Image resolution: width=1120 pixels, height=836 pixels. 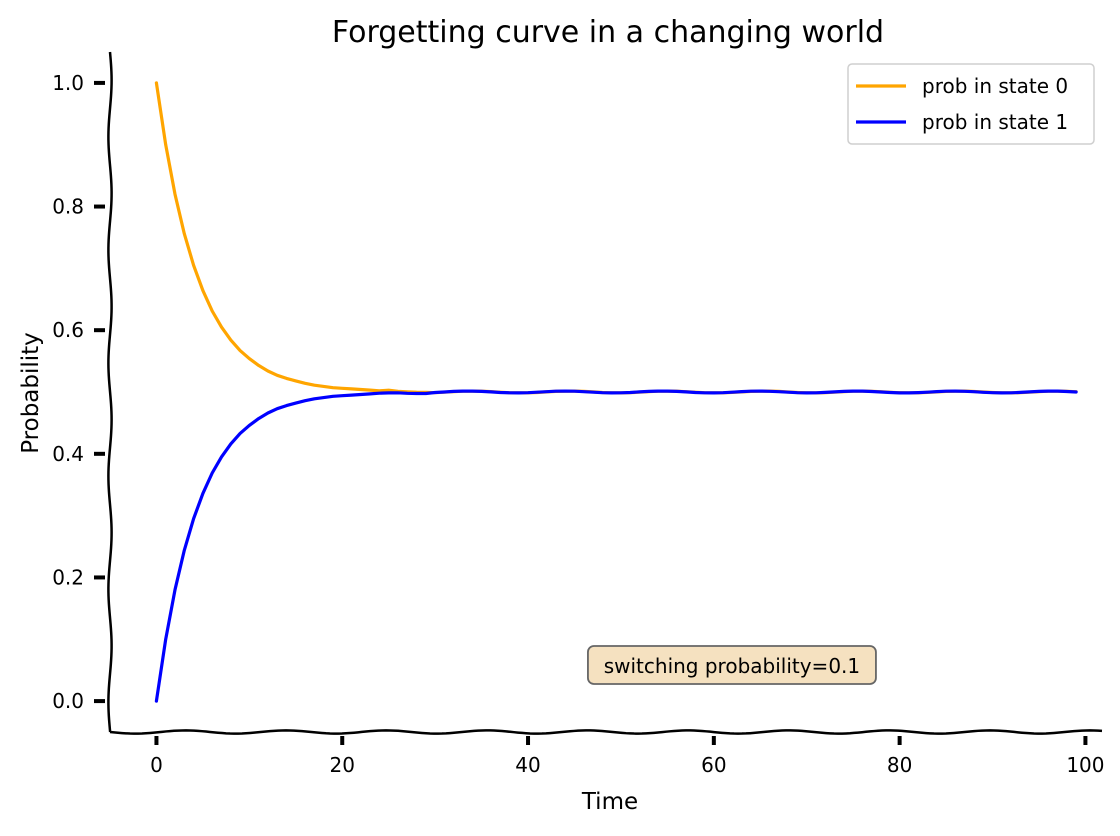 I want to click on x-tick-label: 60, so click(x=713, y=765).